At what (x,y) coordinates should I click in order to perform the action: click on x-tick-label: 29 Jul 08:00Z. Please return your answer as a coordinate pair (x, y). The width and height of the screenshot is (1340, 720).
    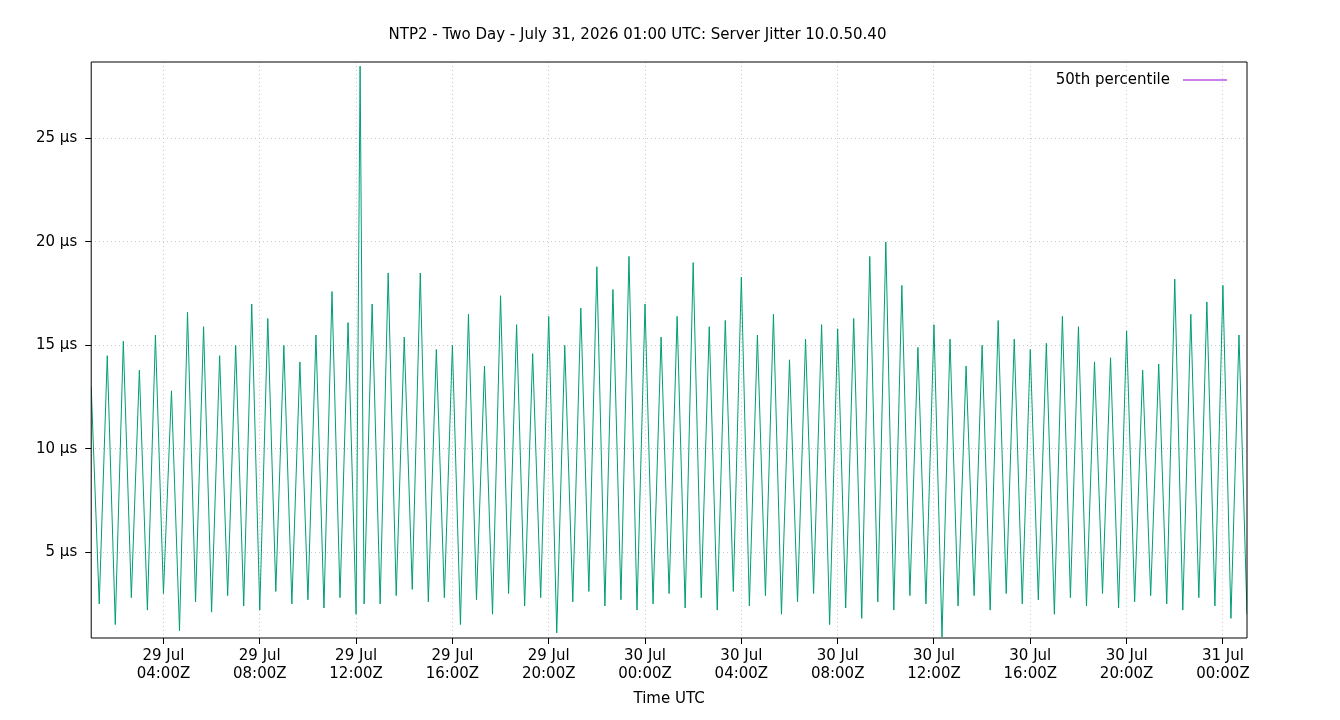
    Looking at the image, I should click on (260, 663).